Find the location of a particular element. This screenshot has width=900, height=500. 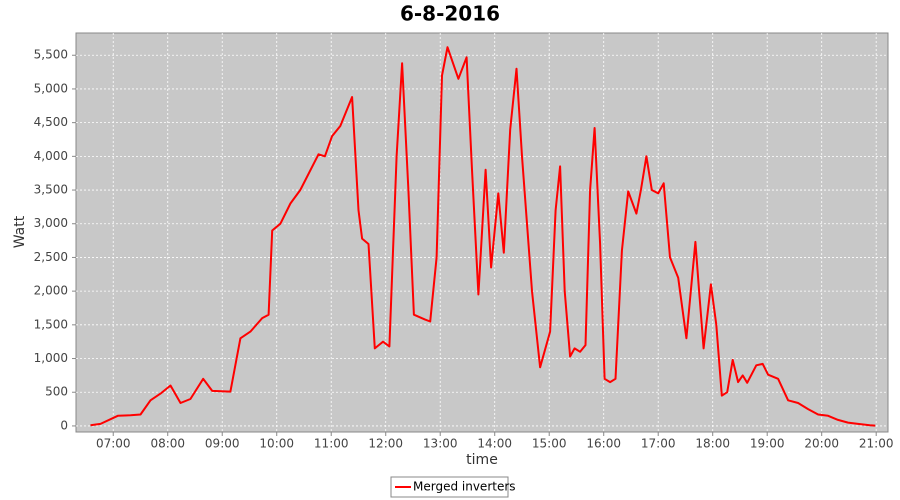

y-tick-label: 500 is located at coordinates (56, 392).